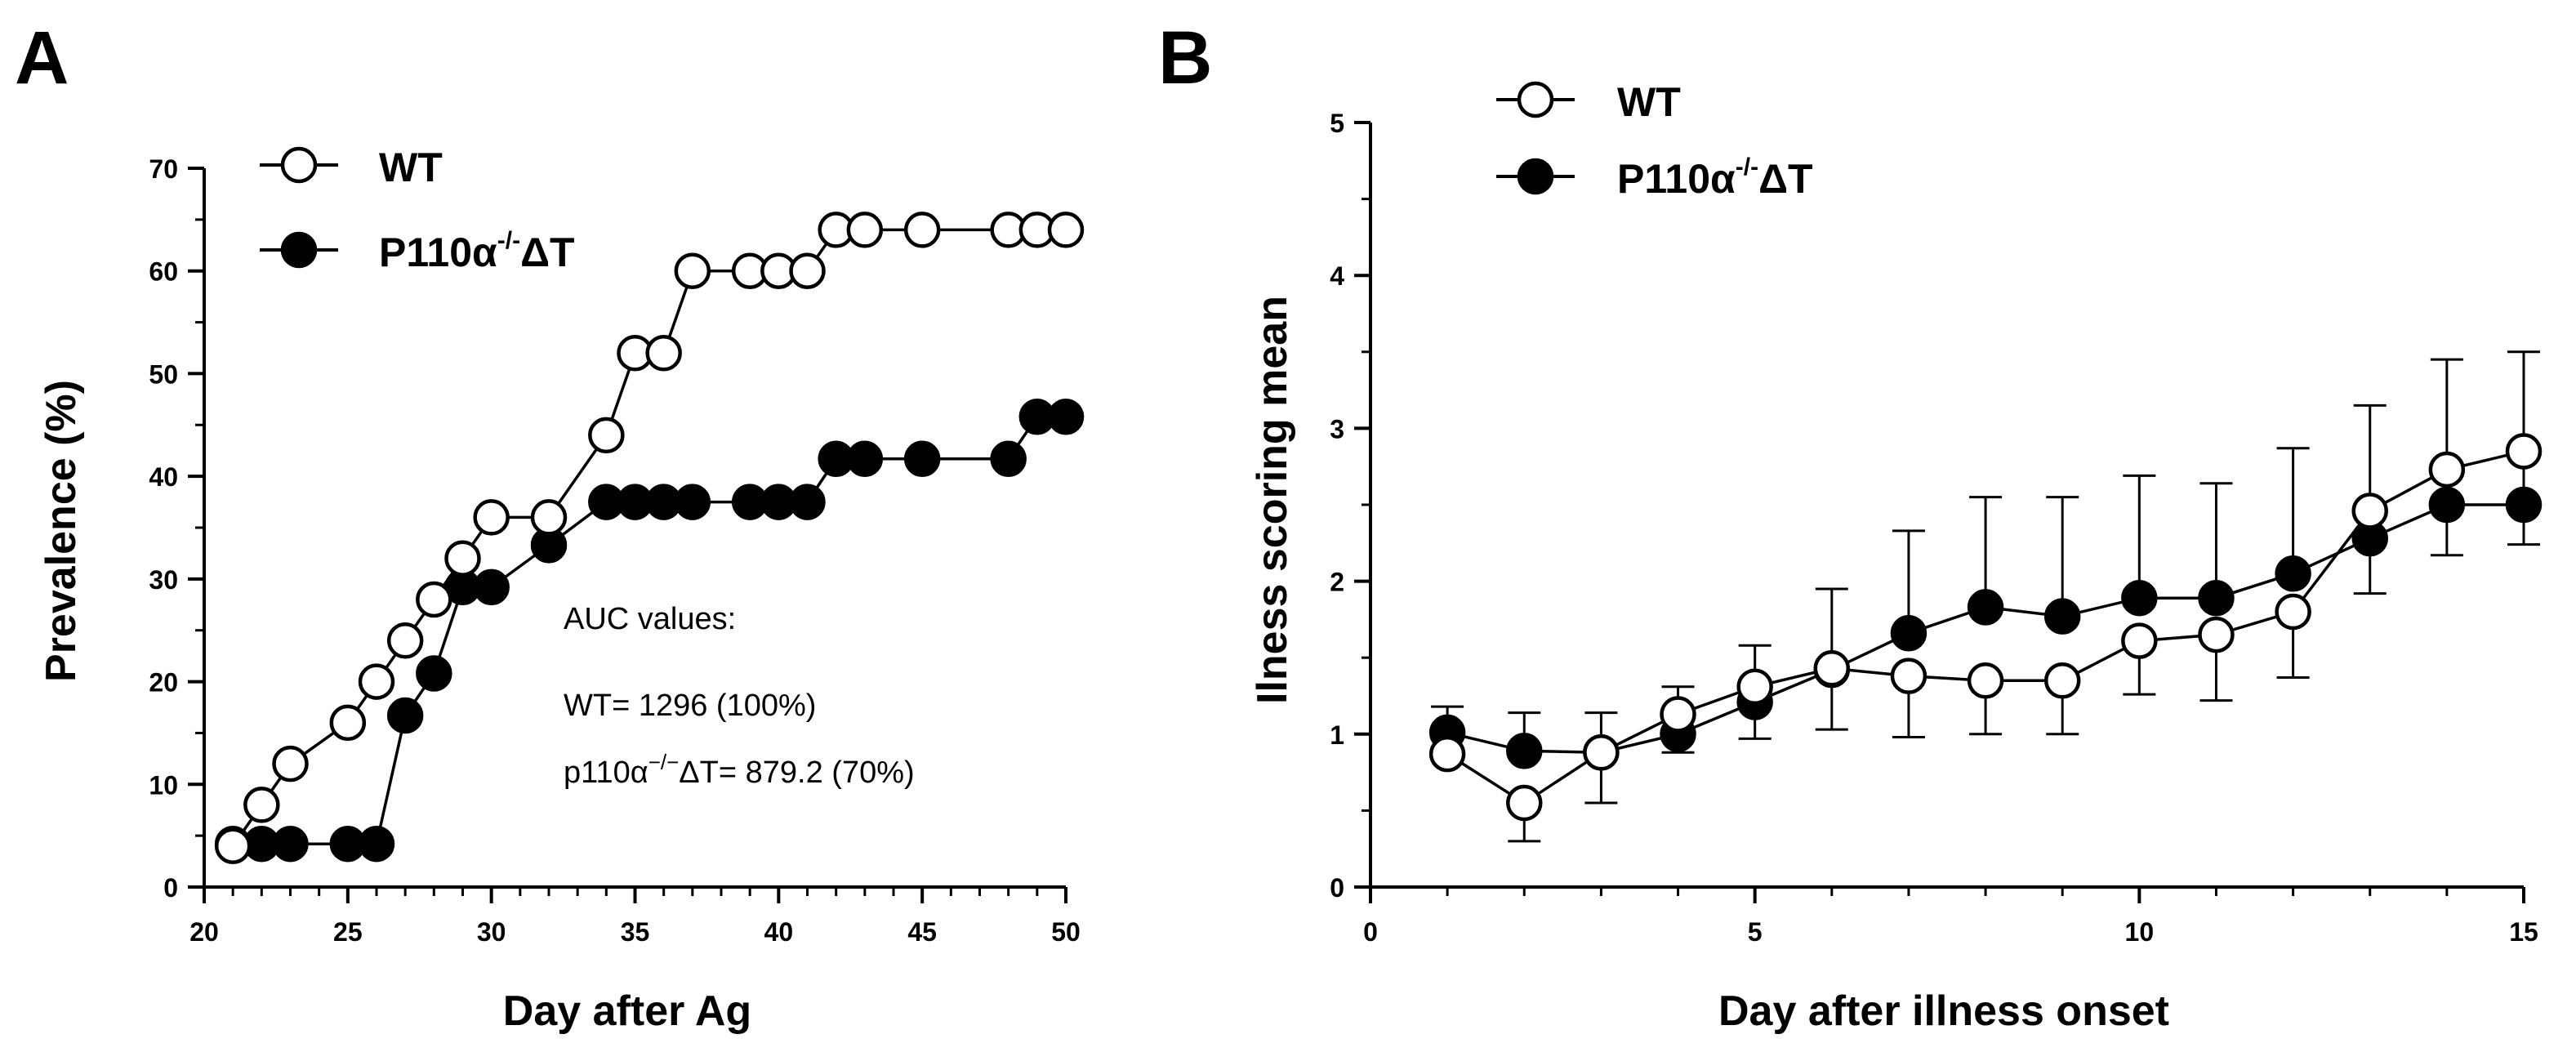 The height and width of the screenshot is (1061, 2576). What do you see at coordinates (508, 240) in the screenshot?
I see `legend-ko-sup: -/-` at bounding box center [508, 240].